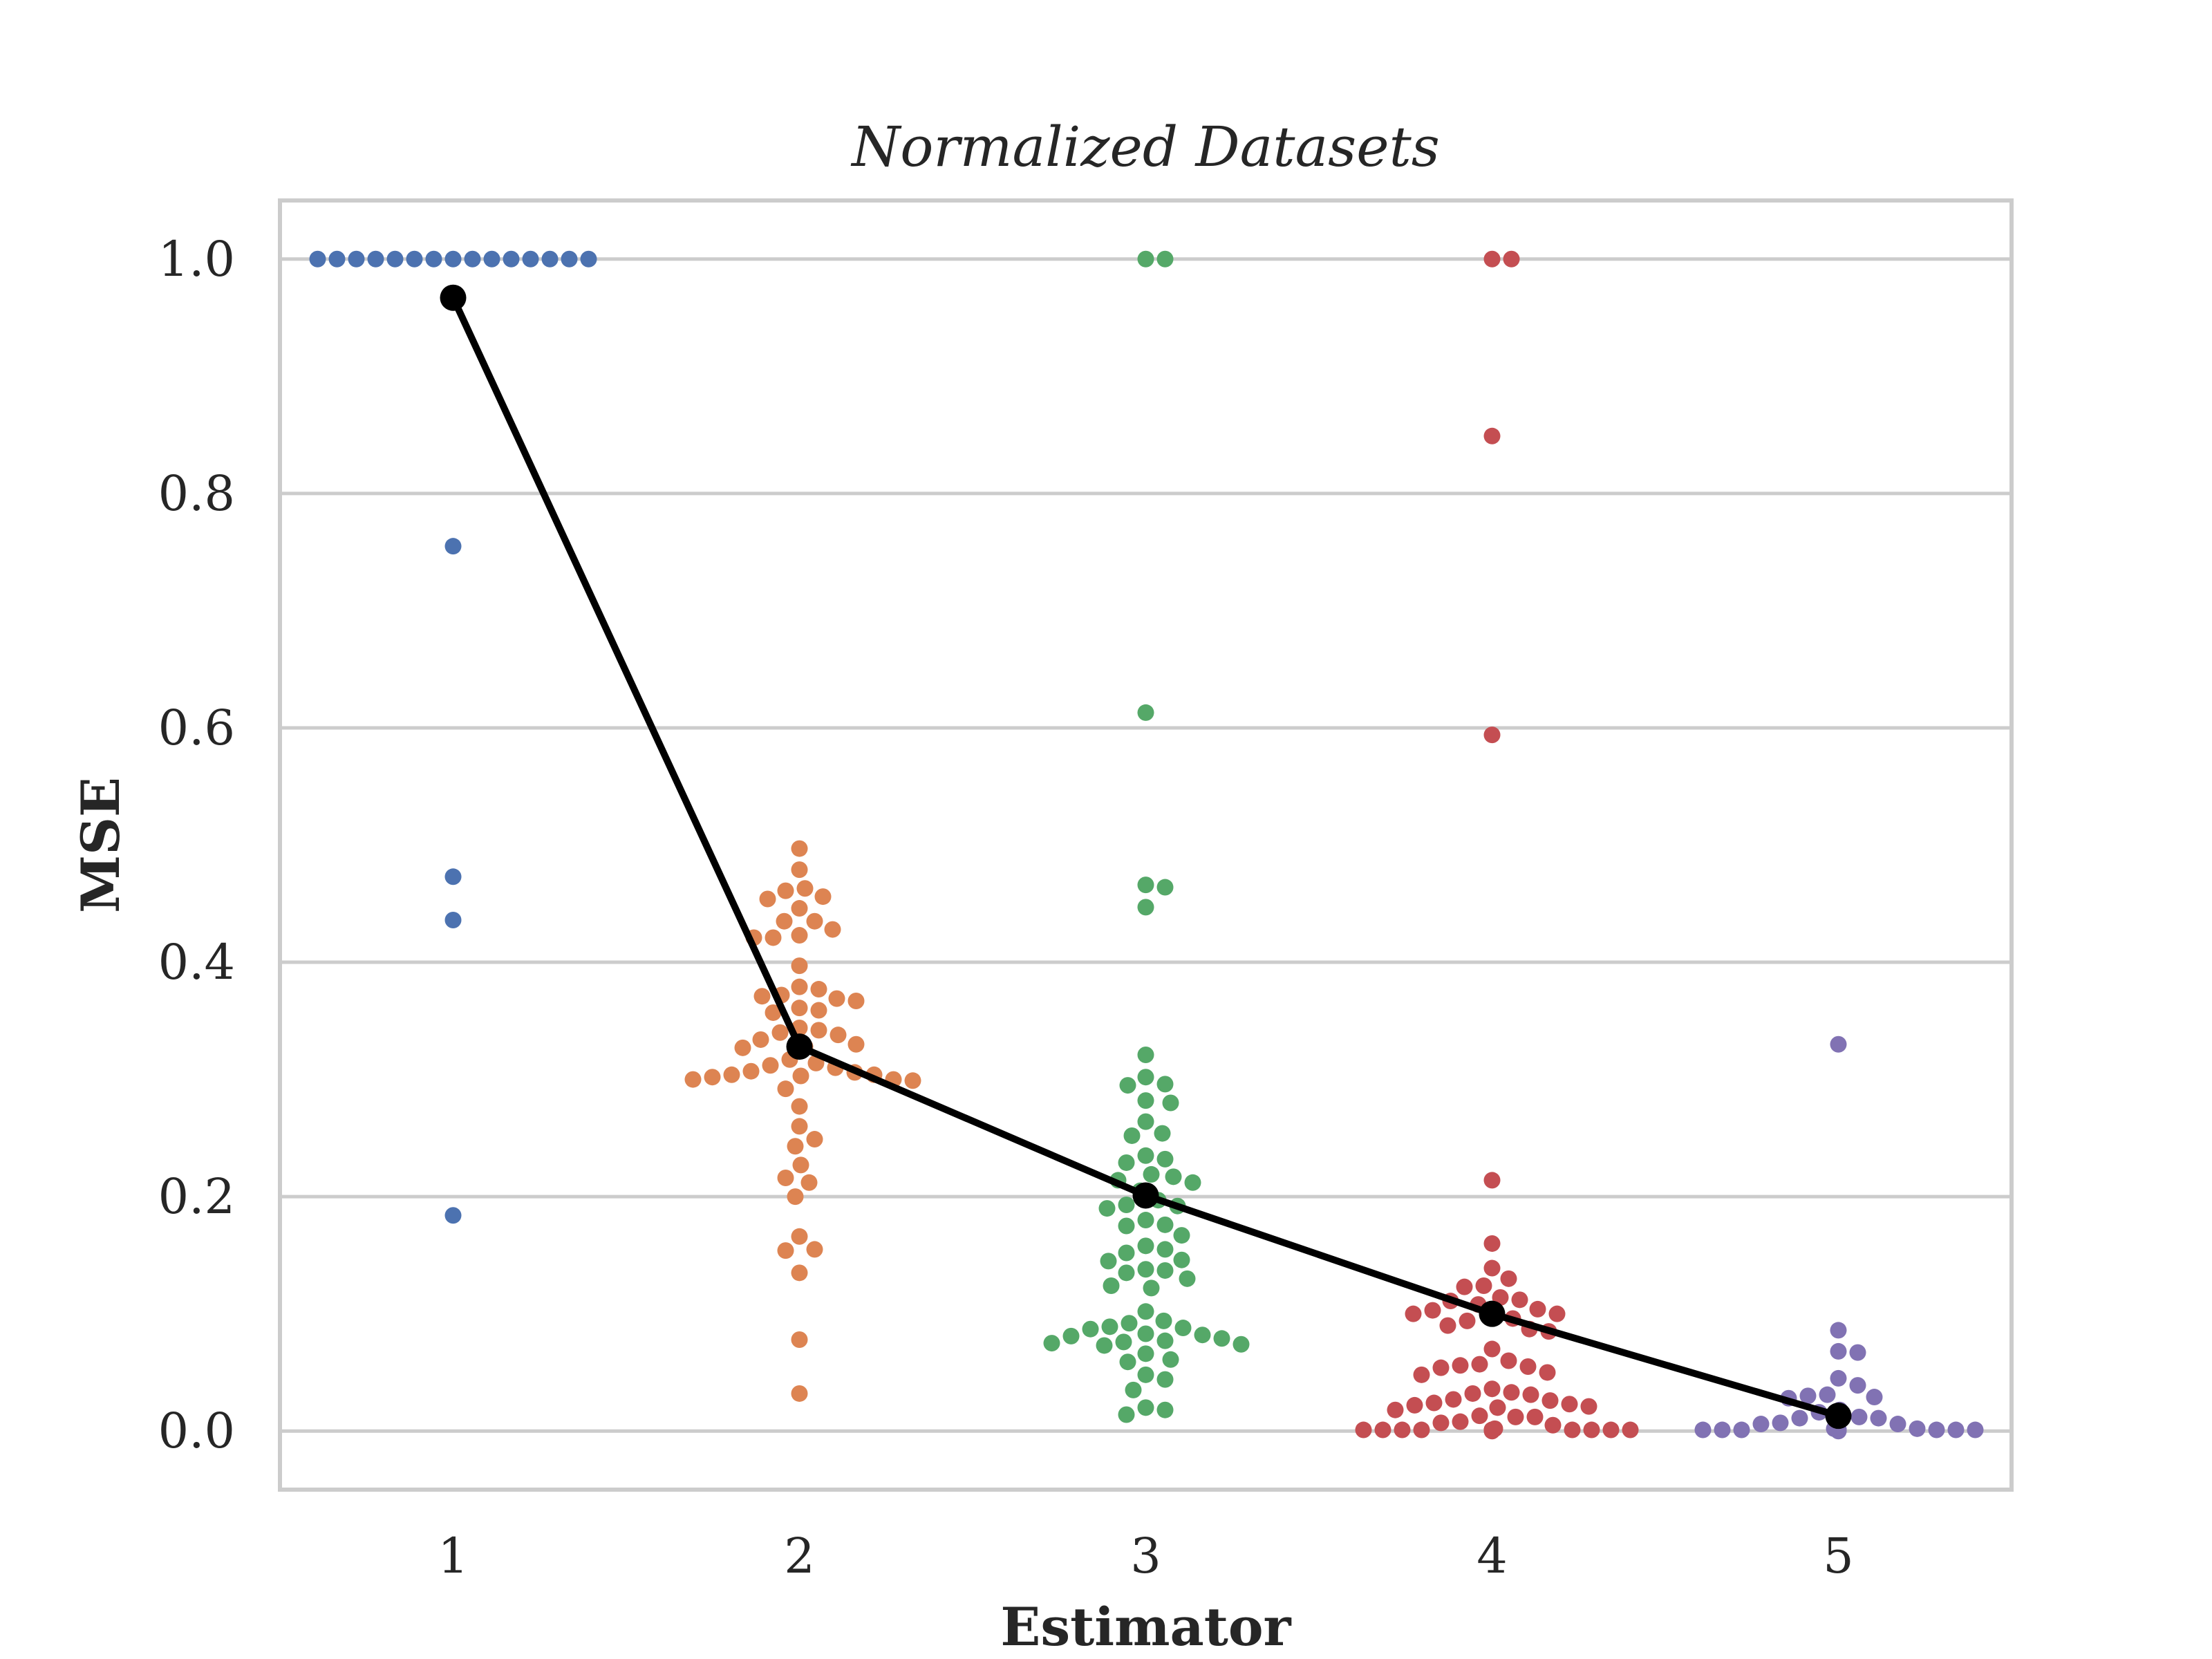 This screenshot has width=2212, height=1659. I want to click on x-tick-label: 4, so click(1493, 1556).